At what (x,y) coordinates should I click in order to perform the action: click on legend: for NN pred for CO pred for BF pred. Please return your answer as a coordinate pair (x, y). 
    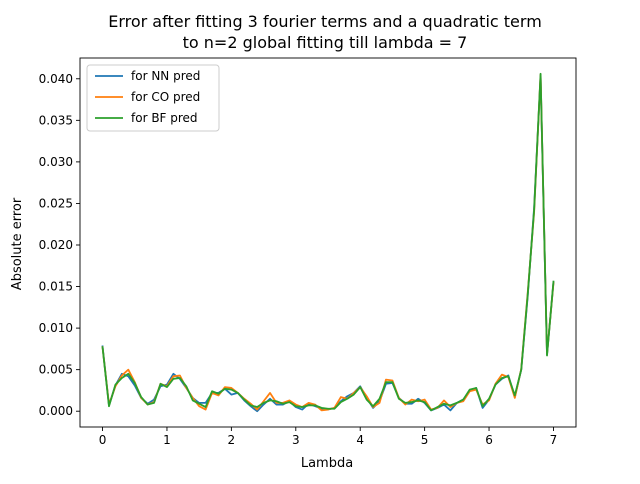
    Looking at the image, I should click on (153, 98).